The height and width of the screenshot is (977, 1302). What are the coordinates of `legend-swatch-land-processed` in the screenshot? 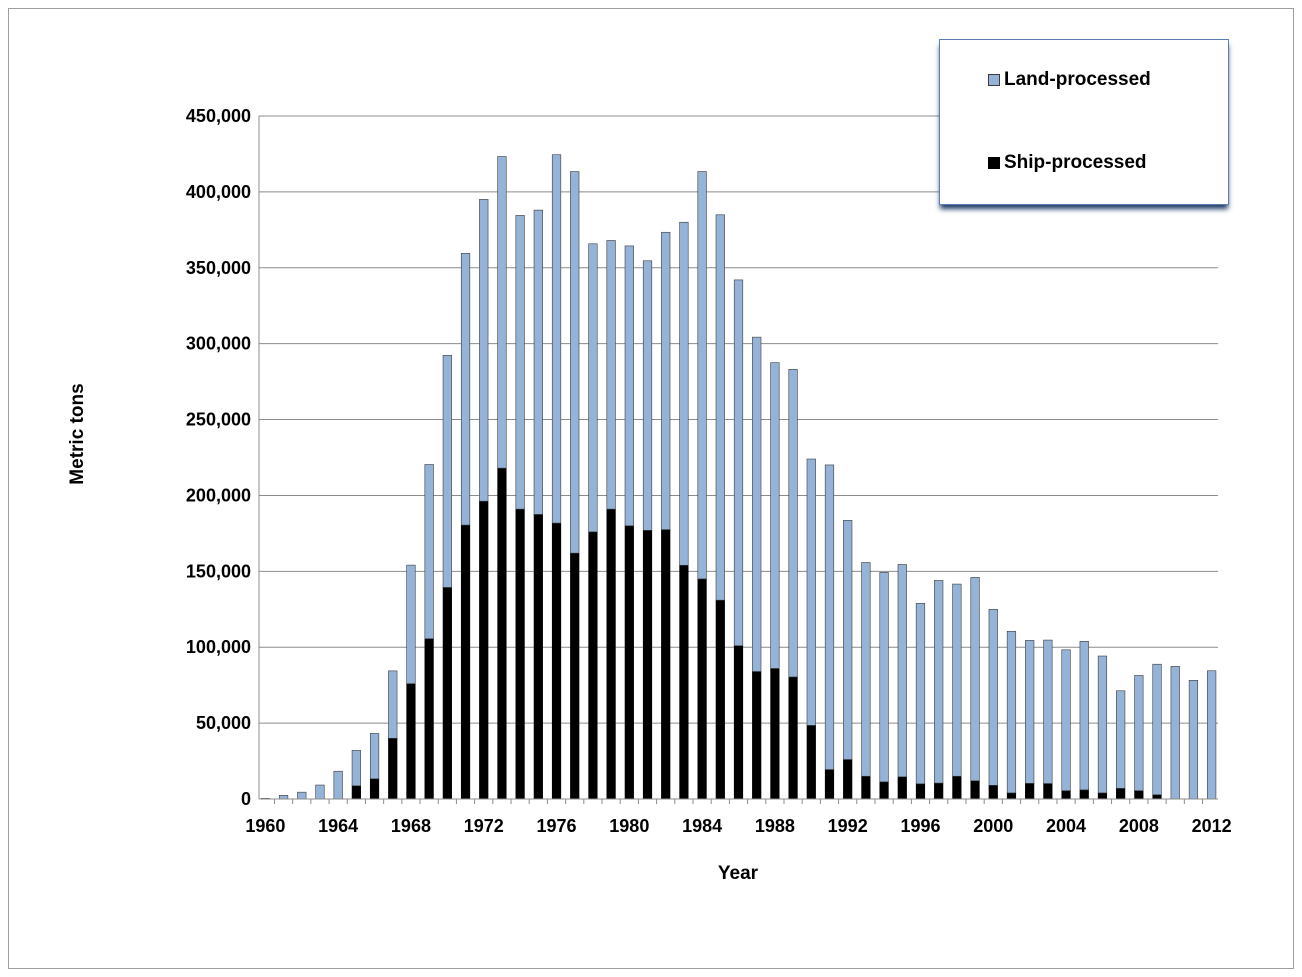 It's located at (994, 80).